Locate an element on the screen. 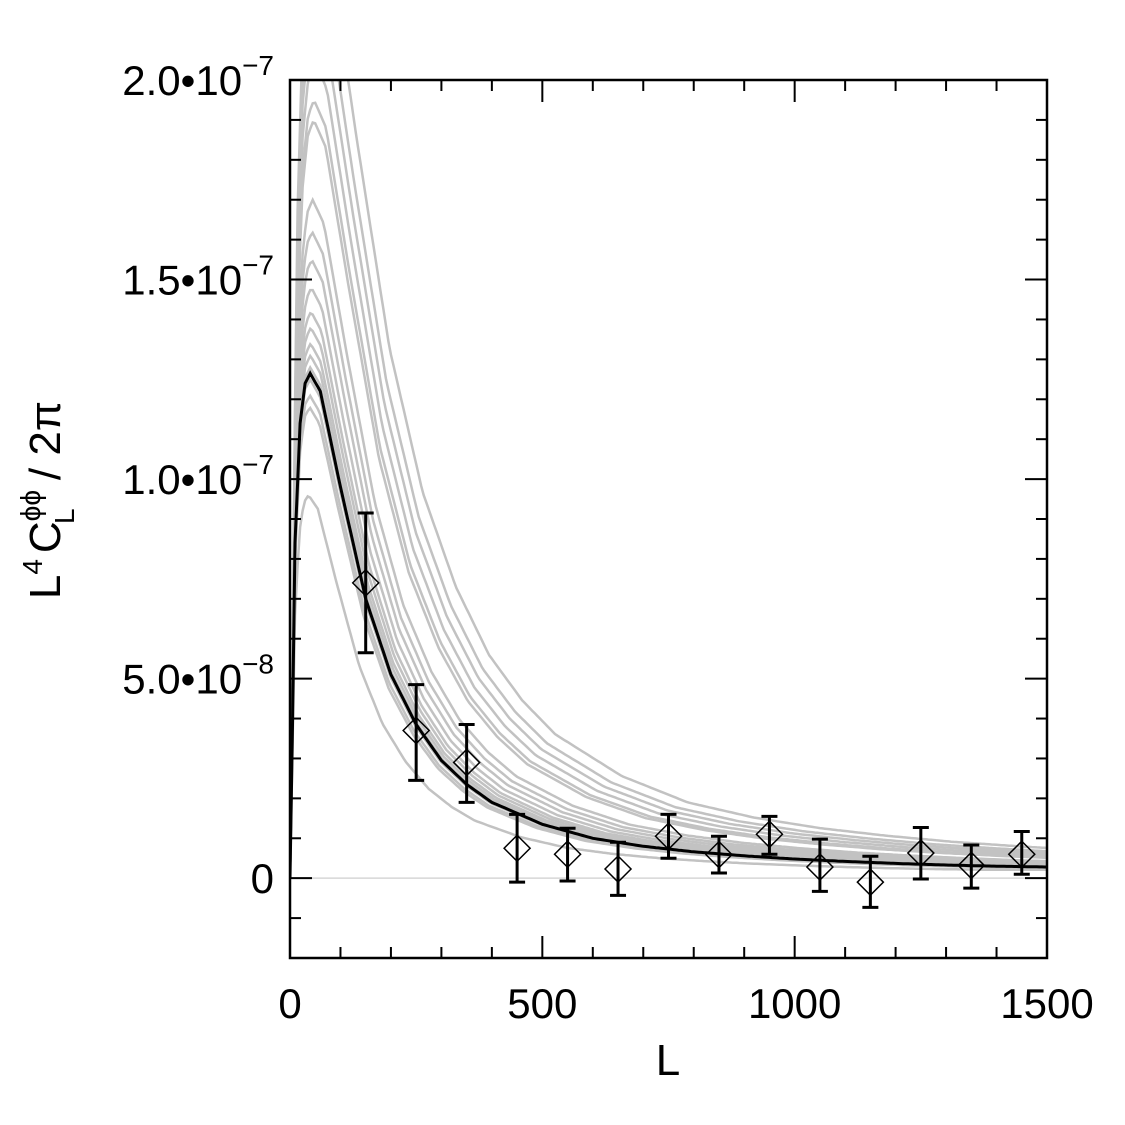 The image size is (1125, 1125). y-tick-mantissa: 1.5•10 is located at coordinates (182, 280).